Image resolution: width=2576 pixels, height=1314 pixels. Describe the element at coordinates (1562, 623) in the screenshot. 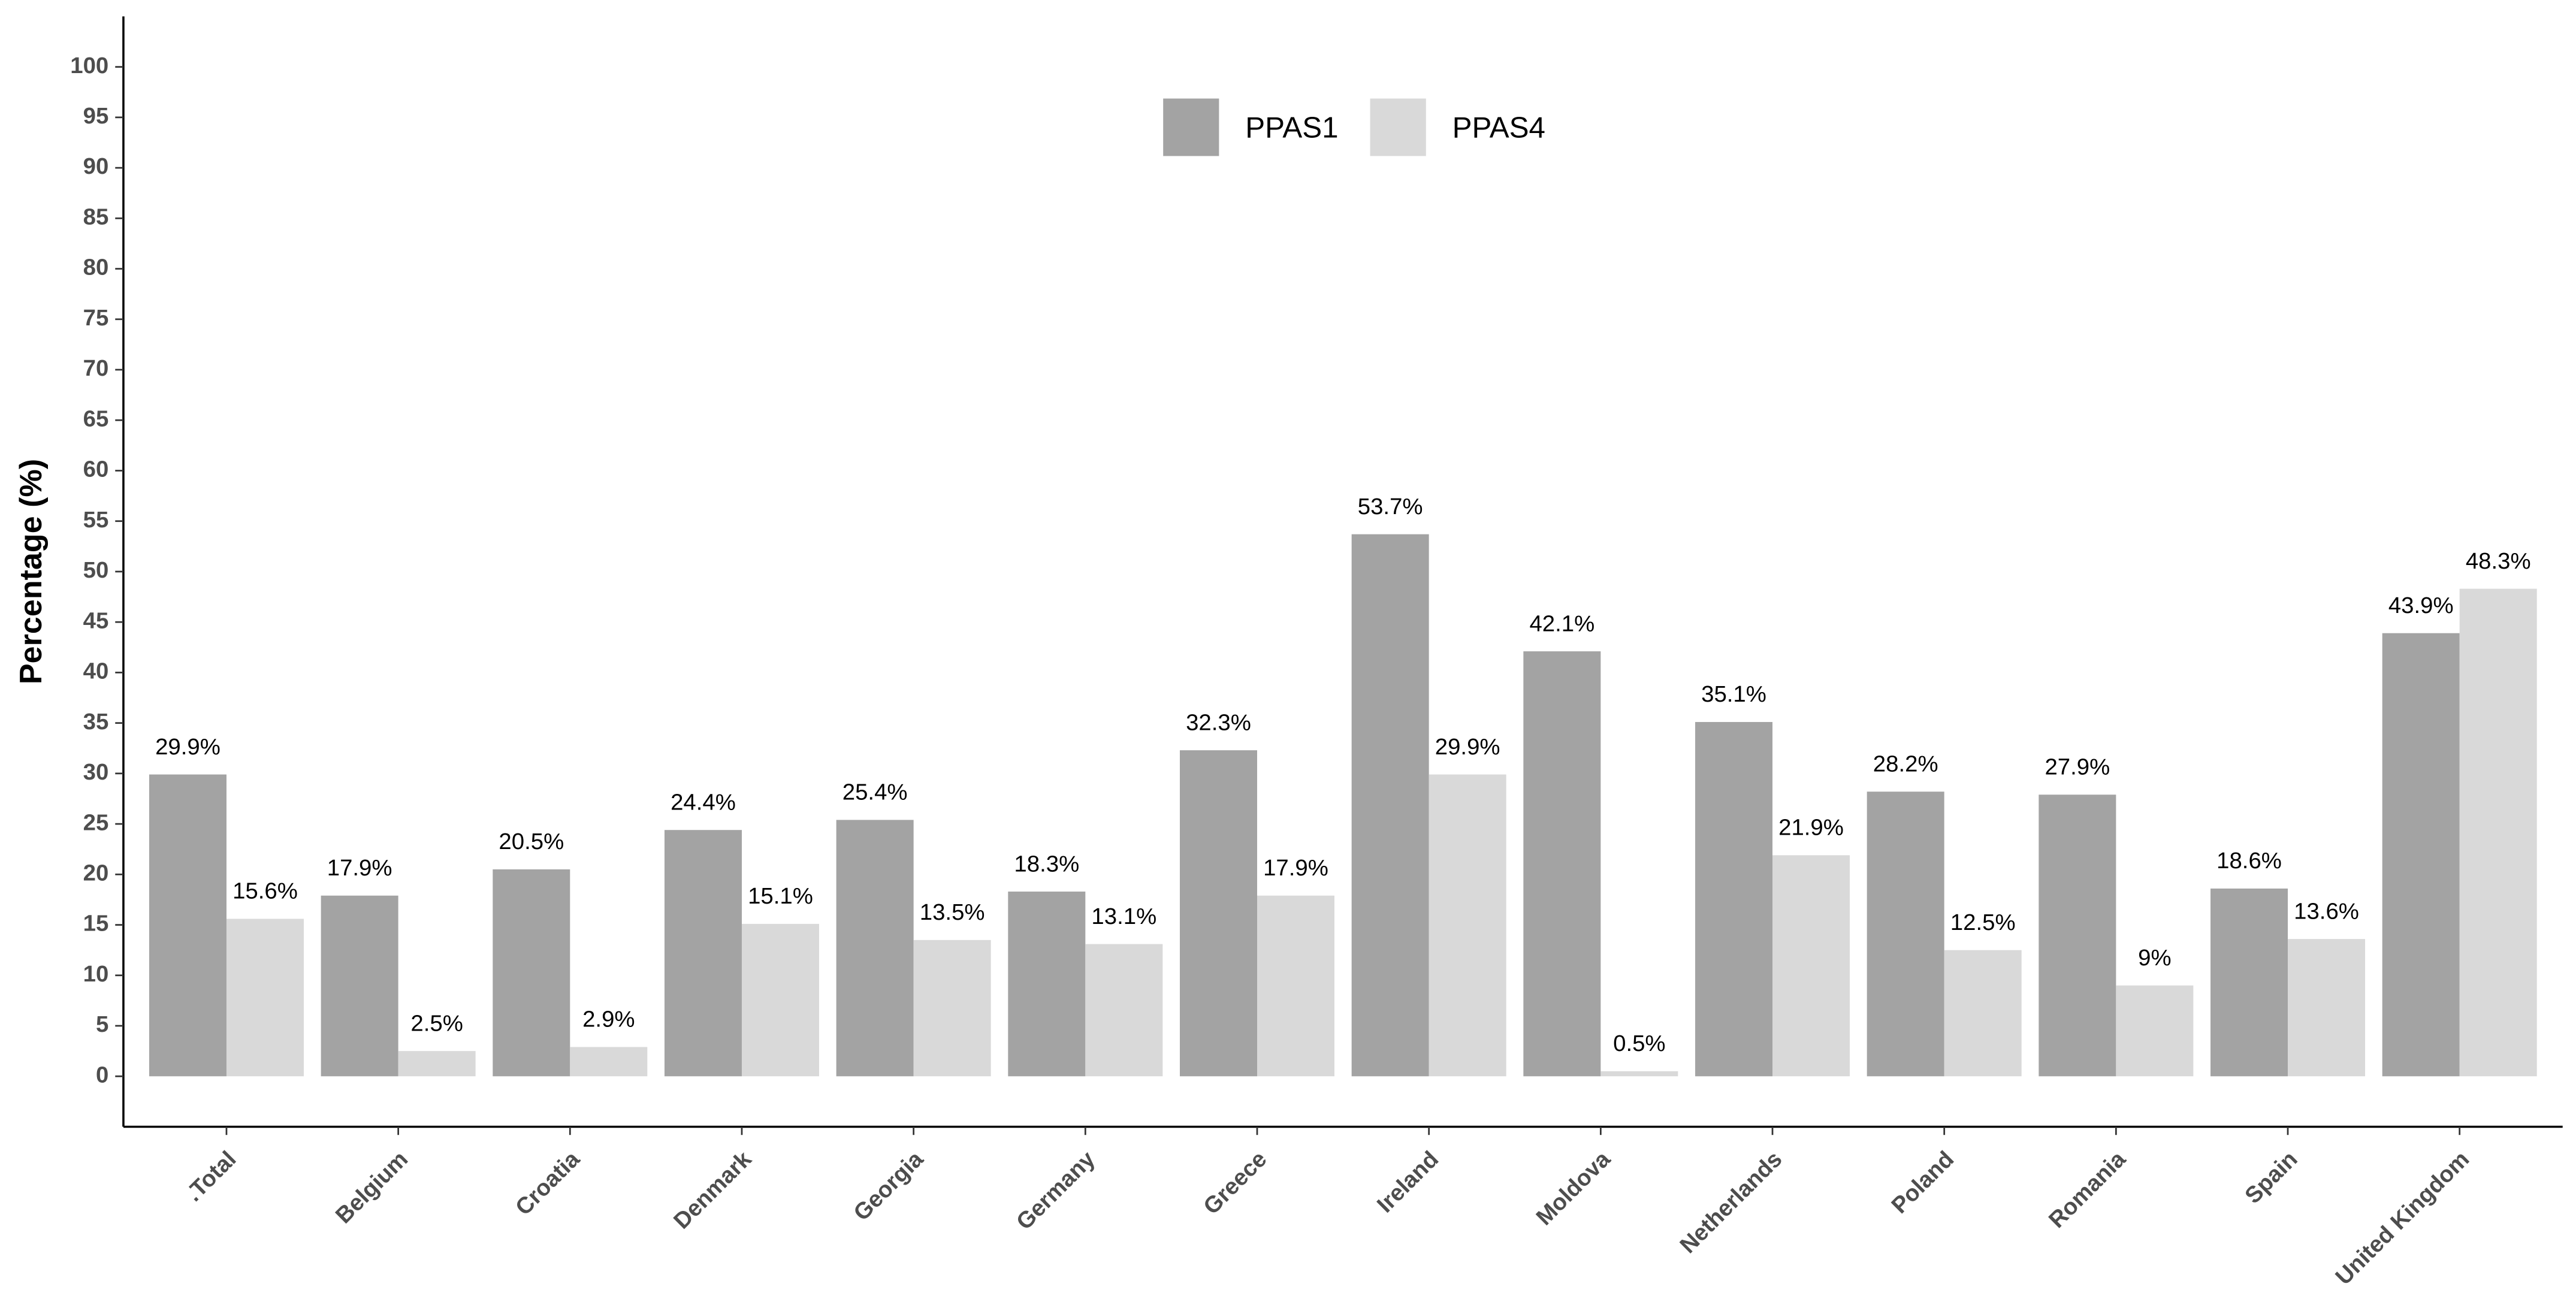

I see `value-label: 42.1%` at that location.